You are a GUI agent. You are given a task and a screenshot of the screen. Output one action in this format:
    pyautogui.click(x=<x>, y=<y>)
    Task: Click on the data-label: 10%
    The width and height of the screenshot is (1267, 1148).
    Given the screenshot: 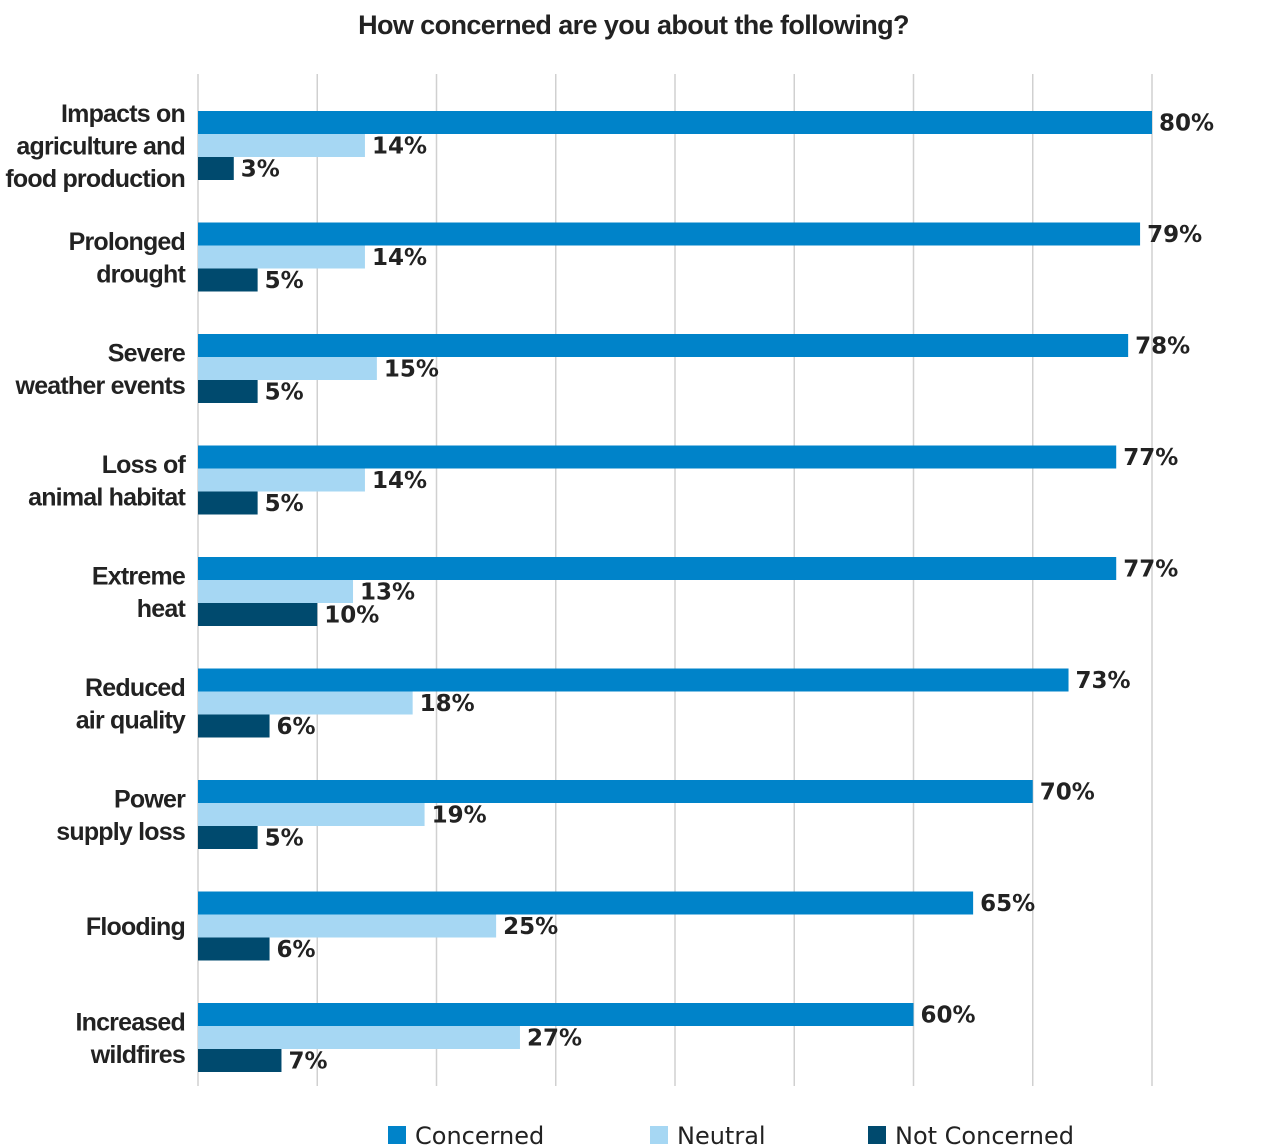 What is the action you would take?
    pyautogui.click(x=351, y=616)
    